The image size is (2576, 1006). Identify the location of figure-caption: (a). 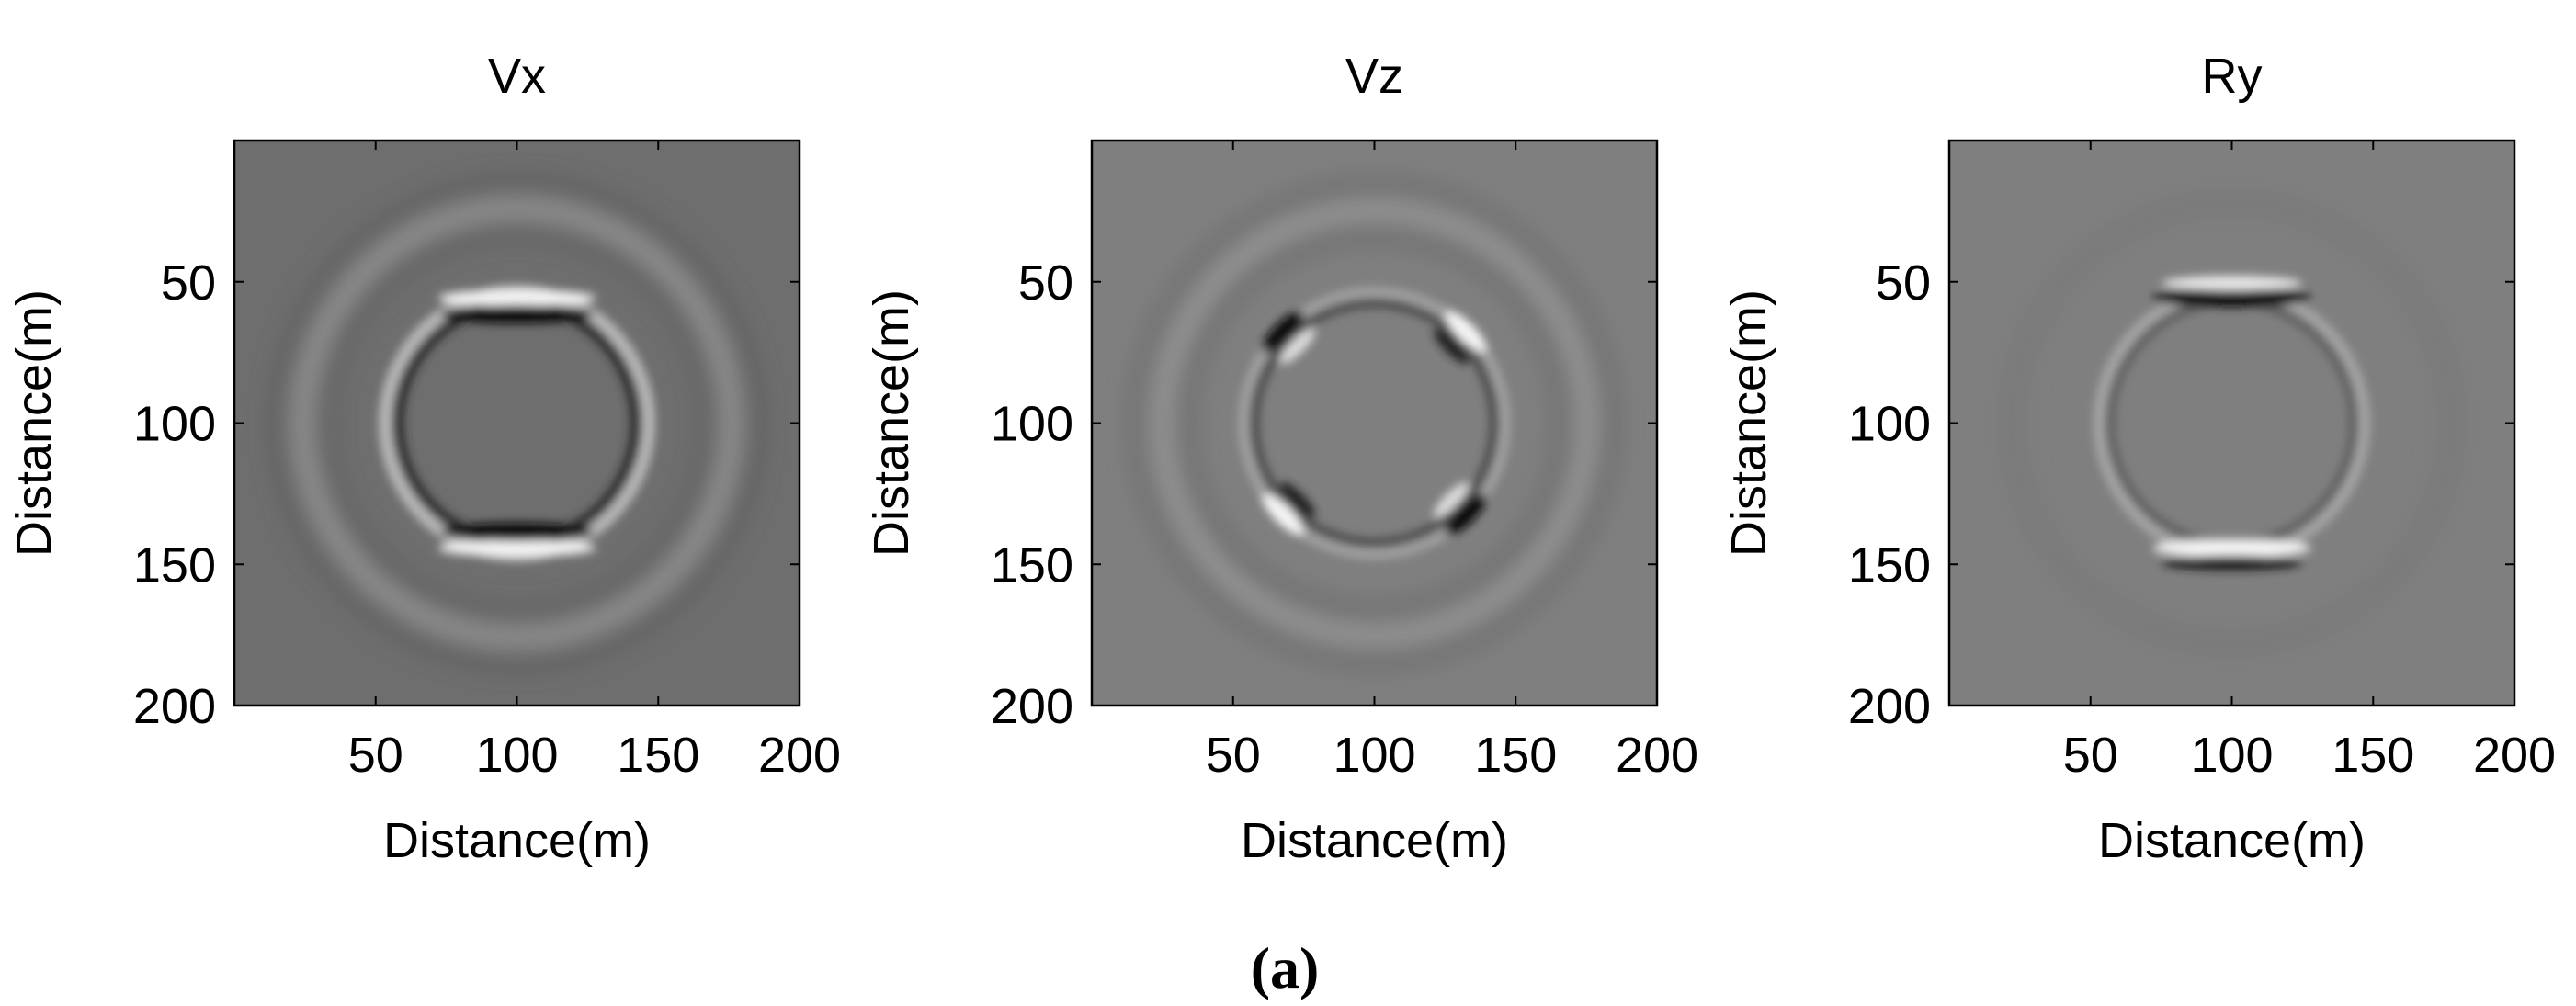
(1285, 967).